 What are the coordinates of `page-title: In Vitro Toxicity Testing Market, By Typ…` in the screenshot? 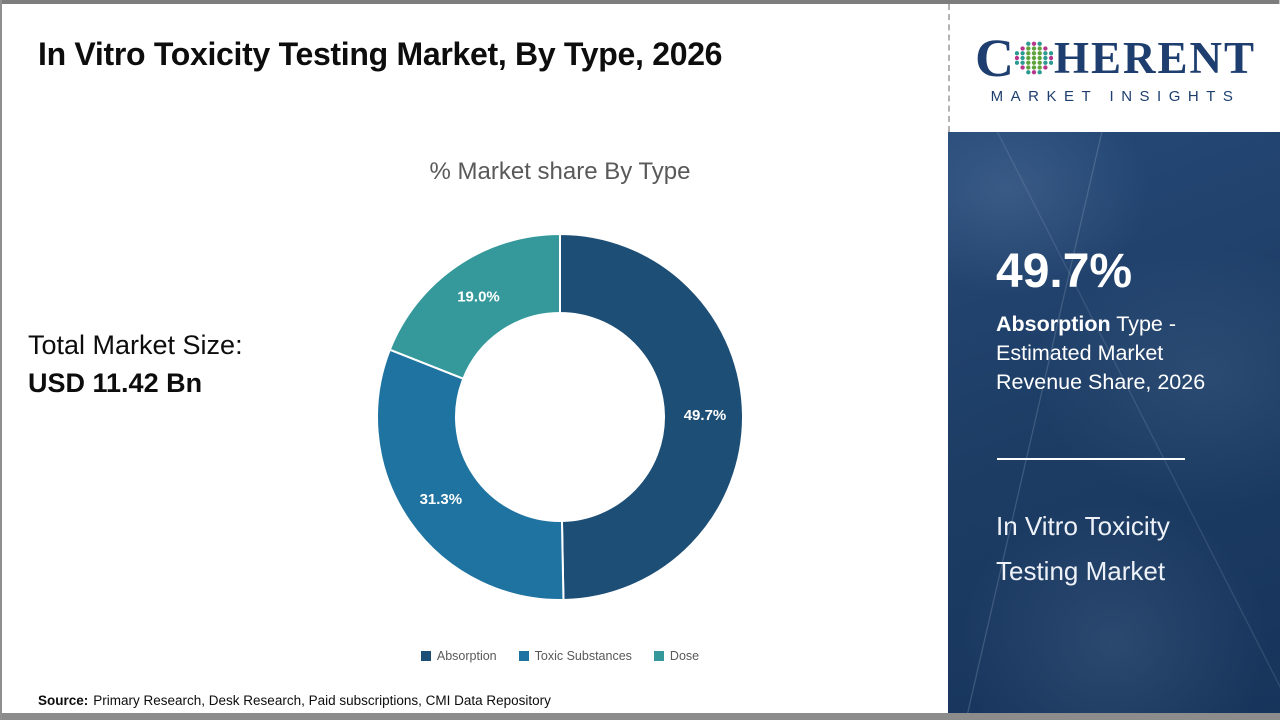 It's located at (380, 54).